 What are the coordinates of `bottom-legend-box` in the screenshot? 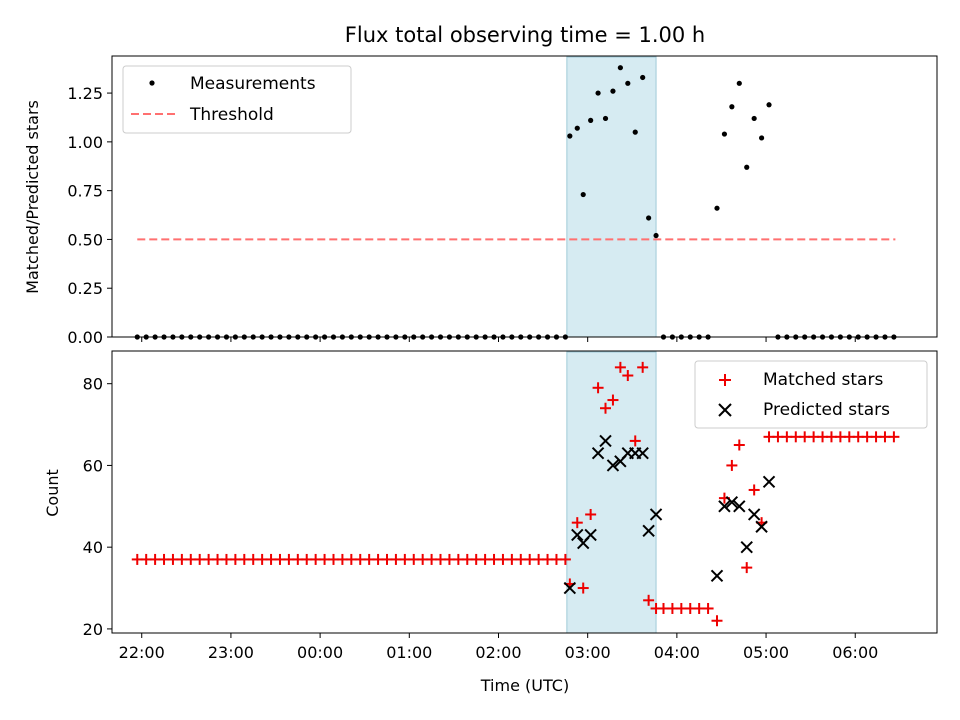 It's located at (811, 394).